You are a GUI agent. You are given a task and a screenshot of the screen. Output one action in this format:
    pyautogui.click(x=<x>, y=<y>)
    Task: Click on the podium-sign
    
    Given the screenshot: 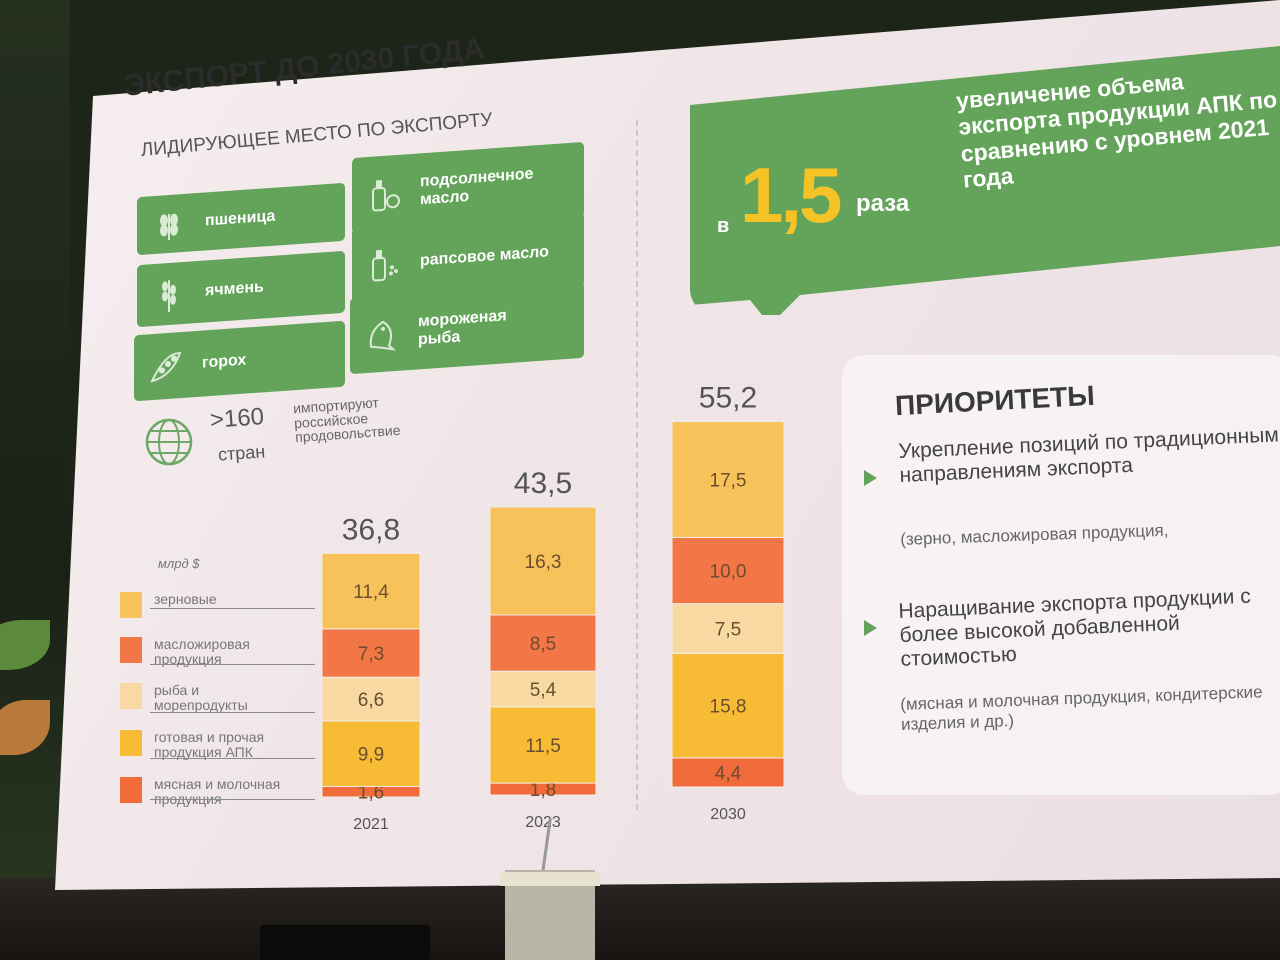 What is the action you would take?
    pyautogui.click(x=550, y=879)
    